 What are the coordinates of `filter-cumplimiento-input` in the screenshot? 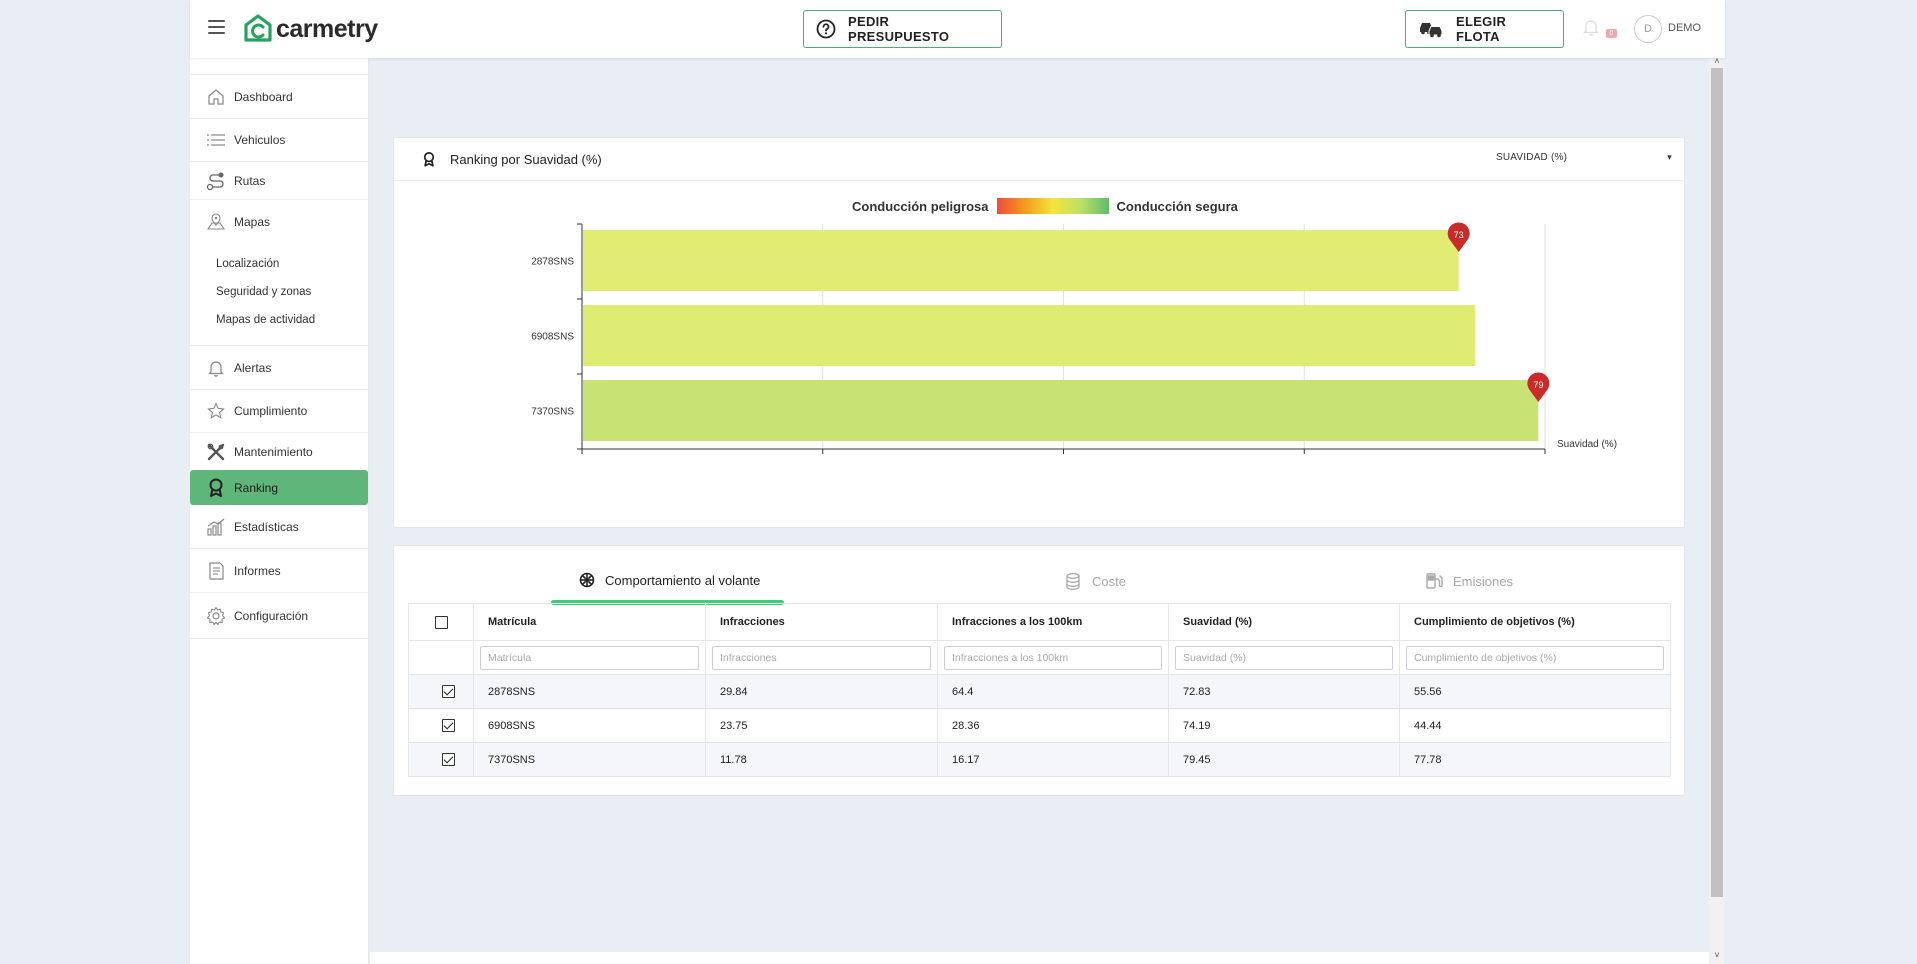 It's located at (1535, 657).